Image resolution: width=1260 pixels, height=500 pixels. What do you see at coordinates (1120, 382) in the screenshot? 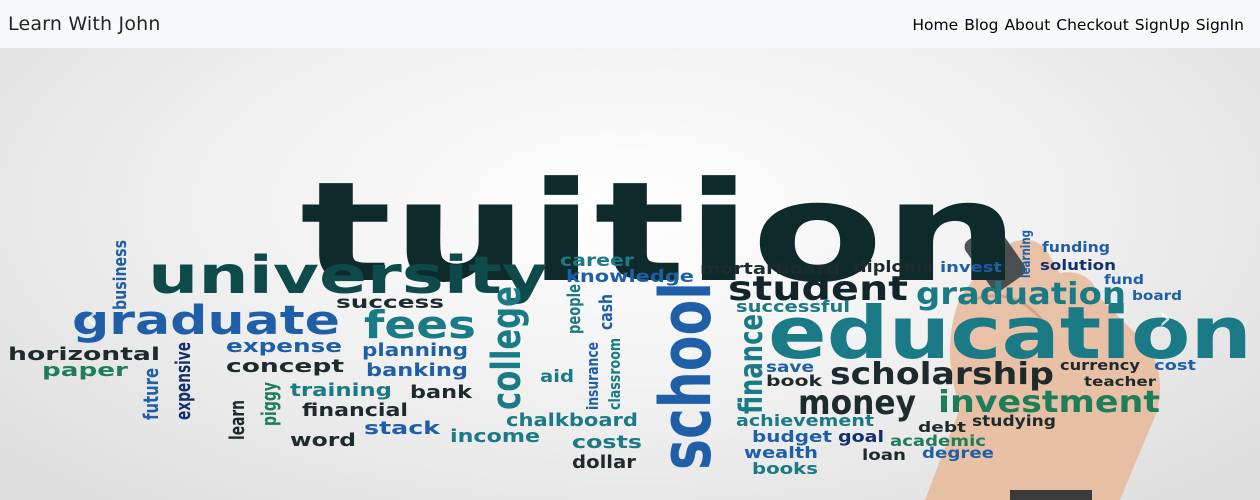
I see `word-teacher: teacher` at bounding box center [1120, 382].